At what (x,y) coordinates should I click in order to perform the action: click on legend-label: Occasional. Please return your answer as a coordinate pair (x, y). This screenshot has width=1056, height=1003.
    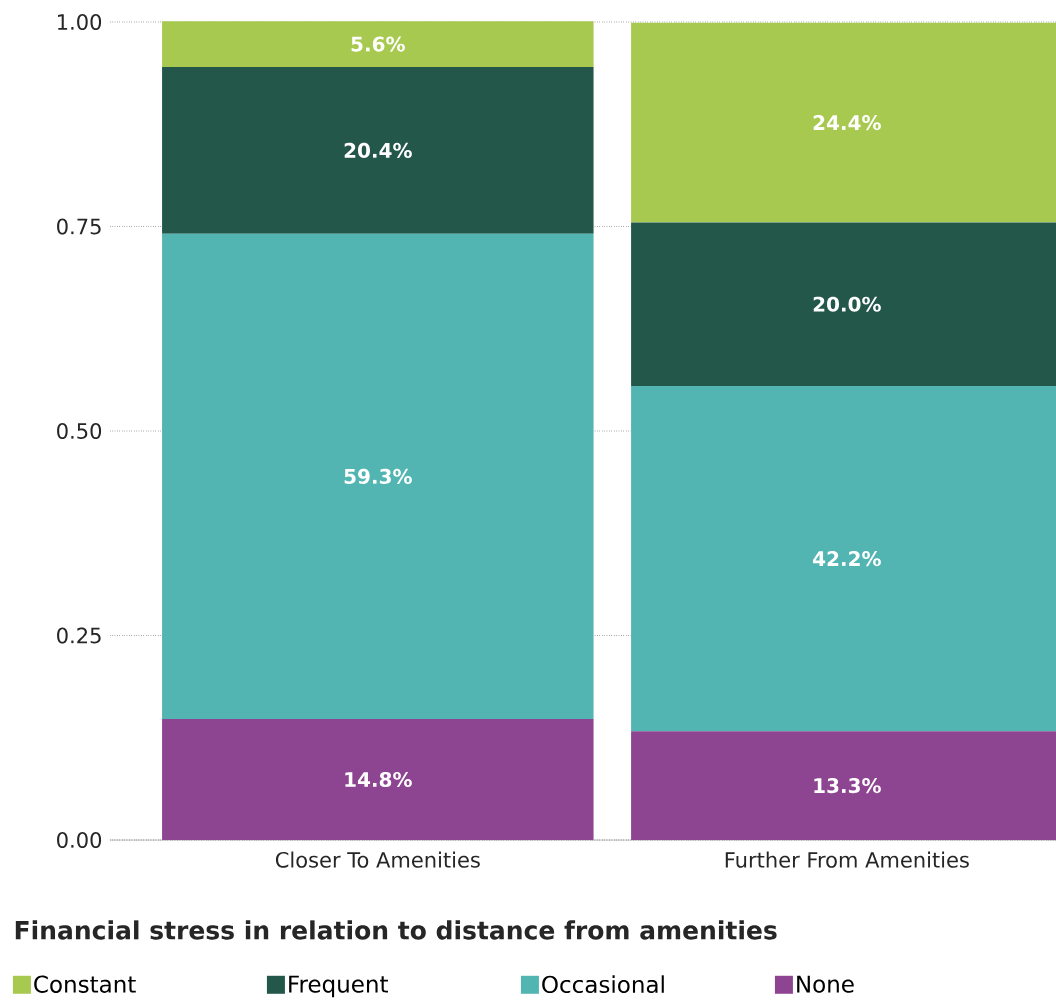
    Looking at the image, I should click on (603, 984).